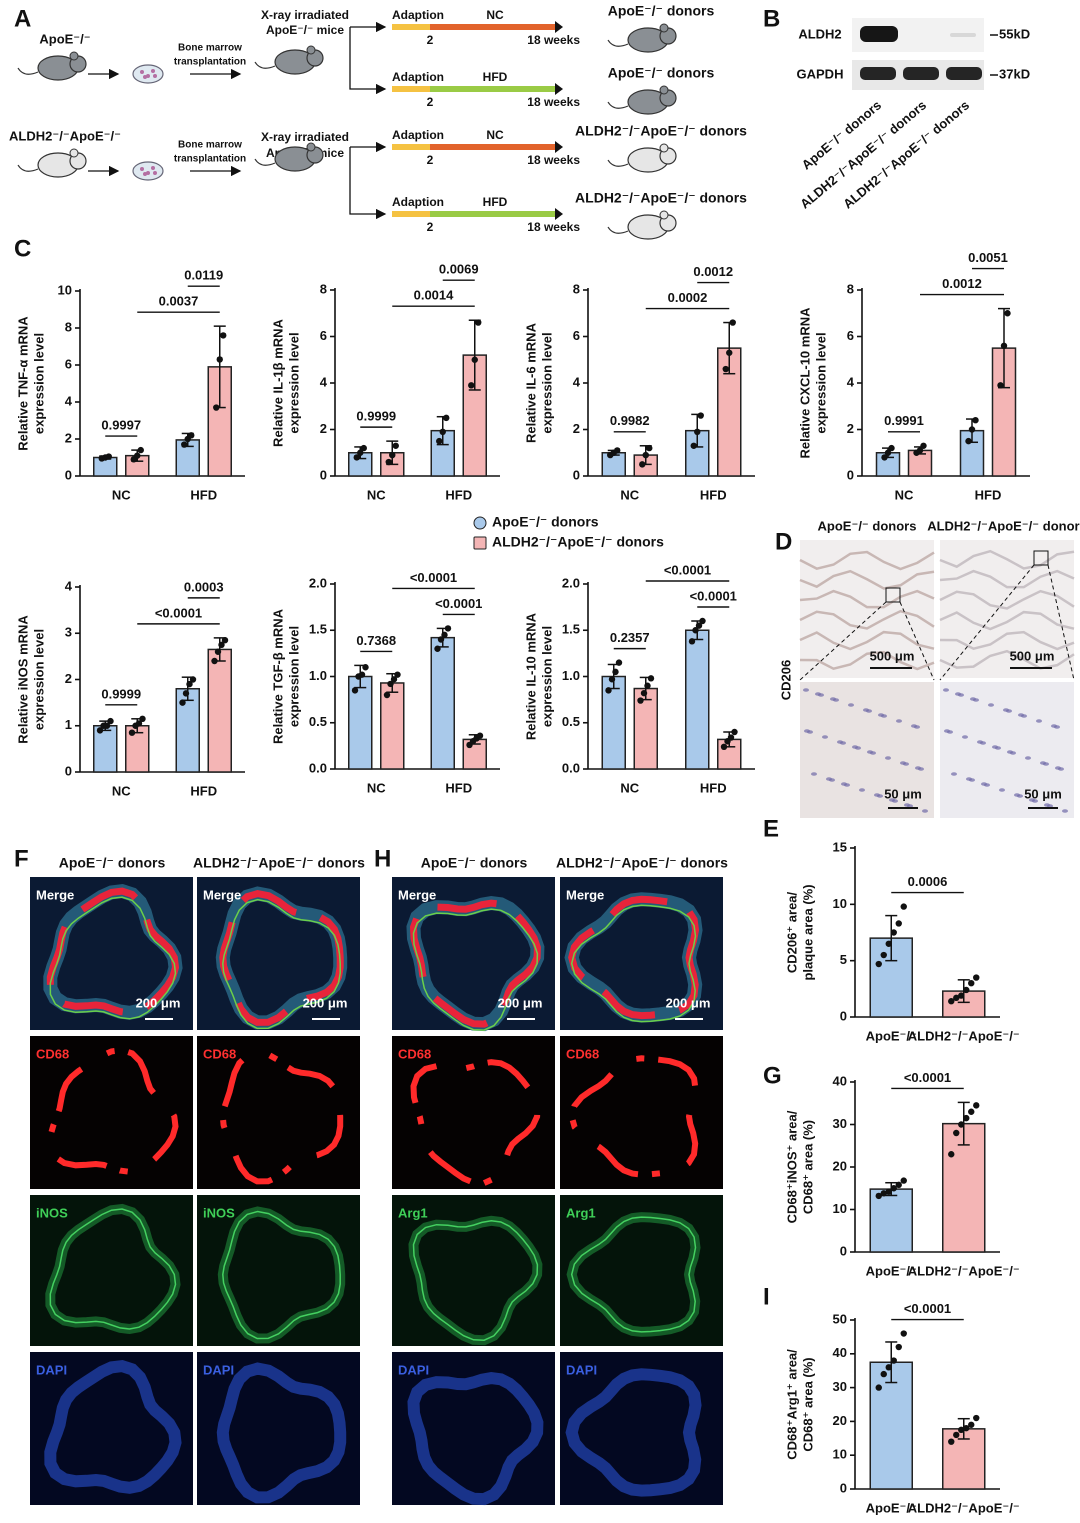 Image resolution: width=1080 pixels, height=1523 pixels. I want to click on recipient-label: ApoE⁻/⁻ mice, so click(305, 30).